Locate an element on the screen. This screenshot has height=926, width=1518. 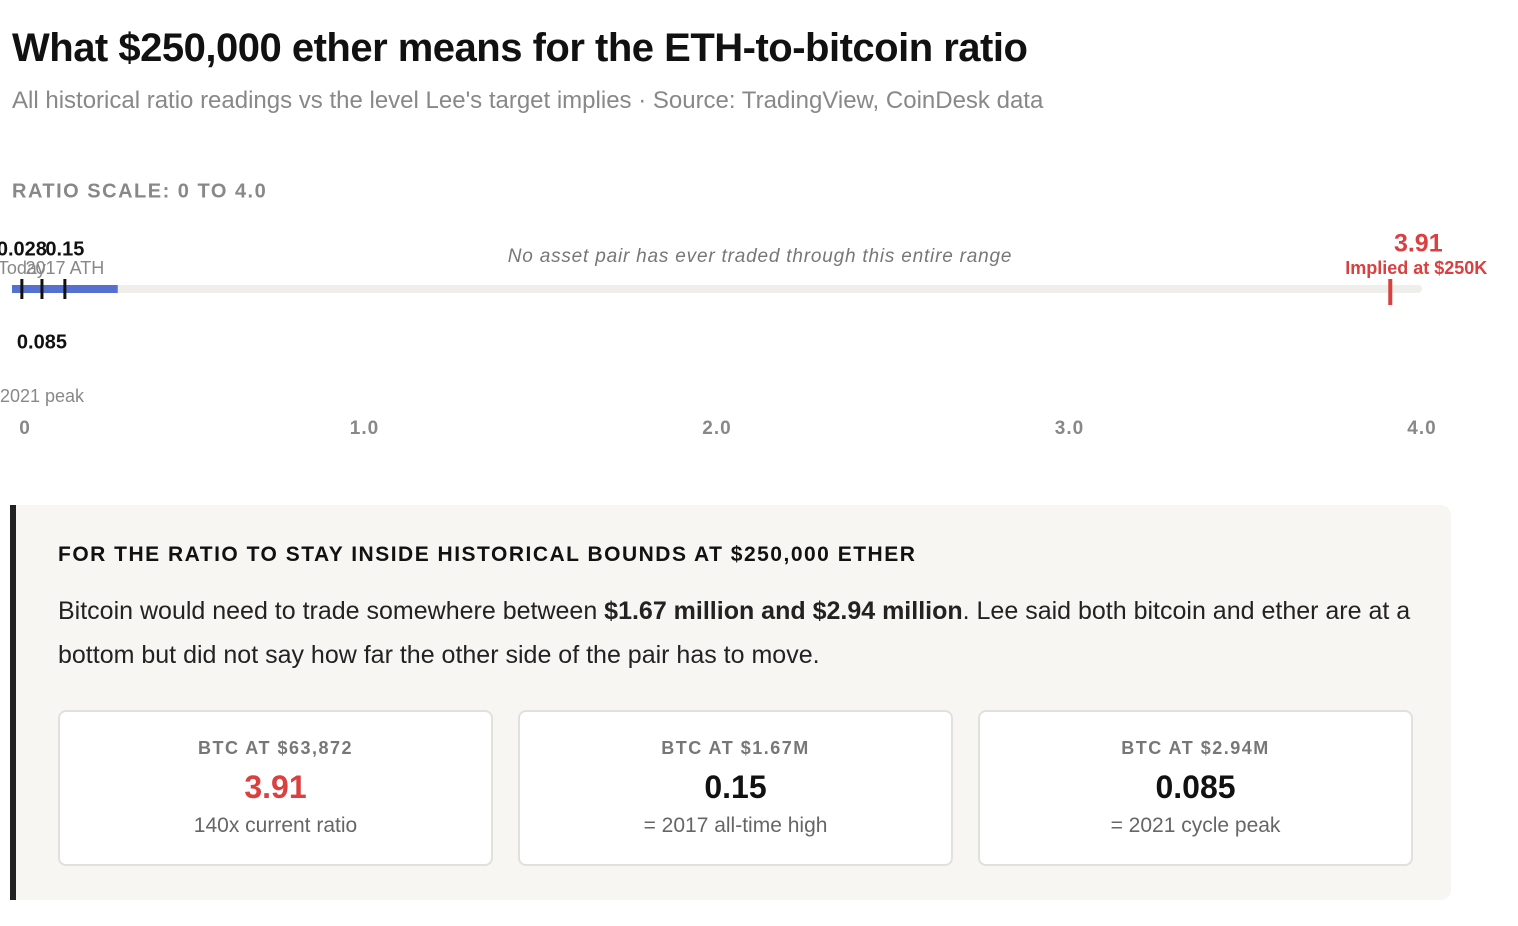
card-value: 0.085 is located at coordinates (1195, 787).